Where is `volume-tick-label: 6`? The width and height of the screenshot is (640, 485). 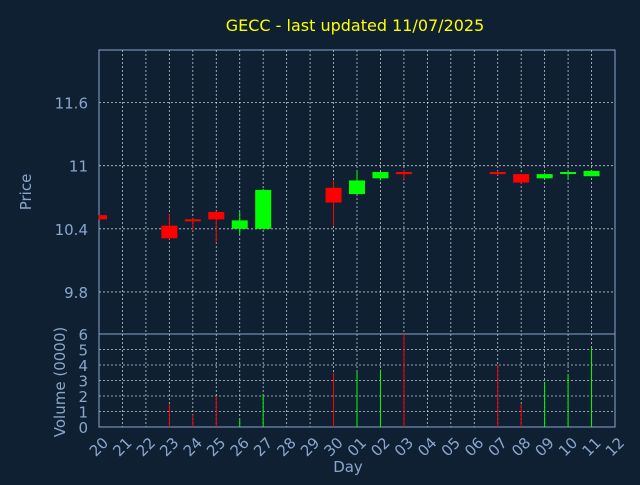
volume-tick-label: 6 is located at coordinates (83, 335).